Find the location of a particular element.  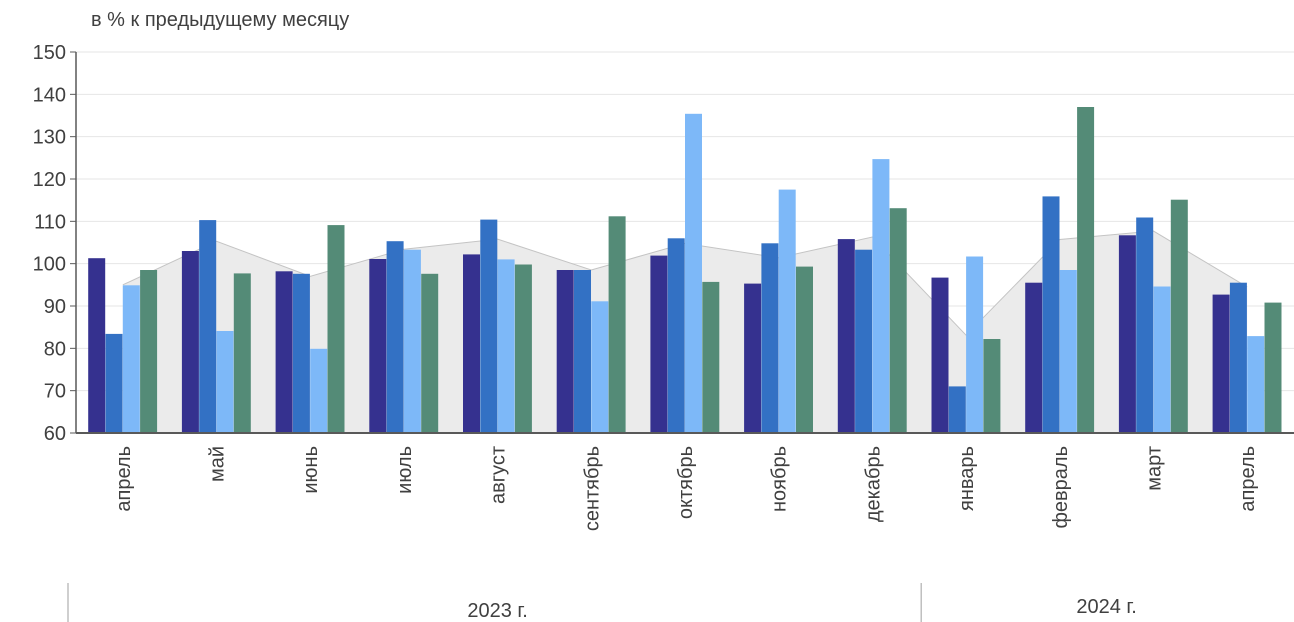

x-tick-label: май is located at coordinates (218, 464).